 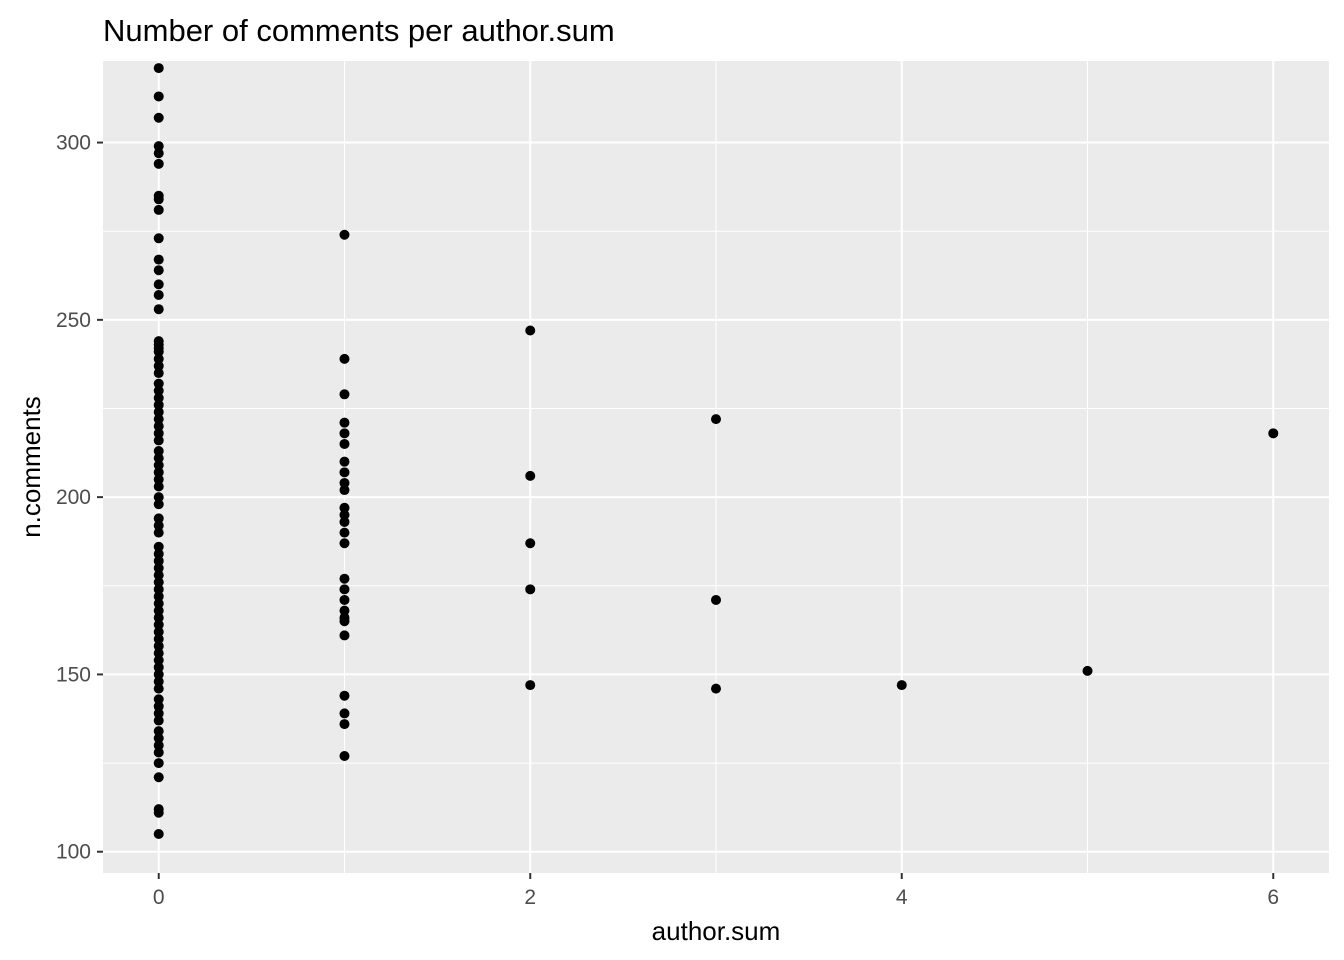 What do you see at coordinates (902, 897) in the screenshot?
I see `x-tick-label: 4` at bounding box center [902, 897].